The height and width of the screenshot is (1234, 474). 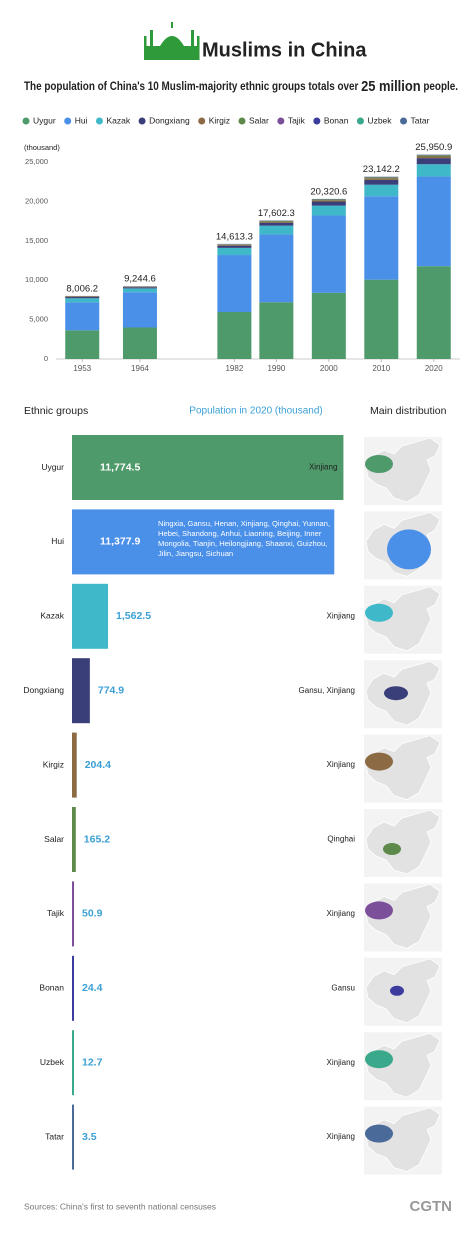 I want to click on total-label: 9,244.6, so click(x=140, y=279).